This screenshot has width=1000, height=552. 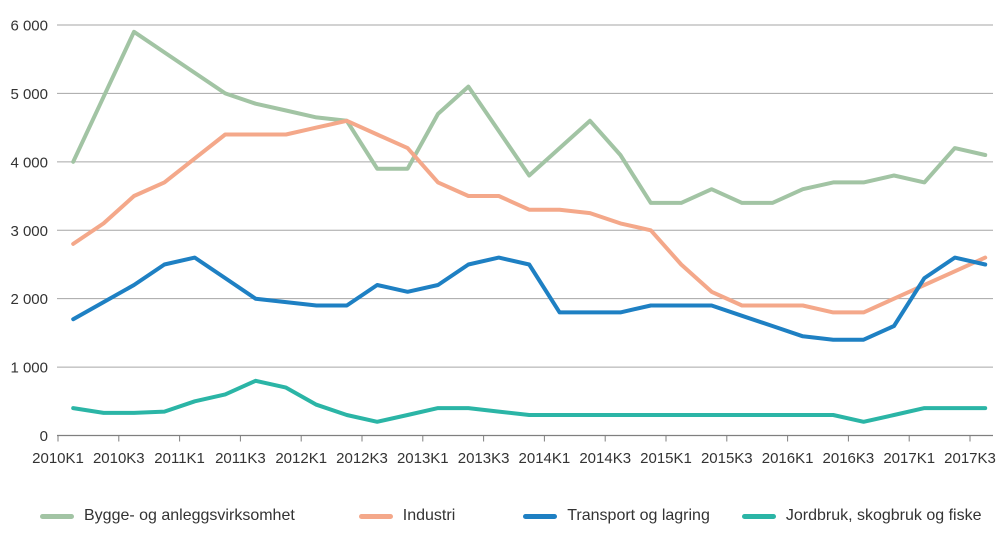 What do you see at coordinates (44, 436) in the screenshot?
I see `y-axis-label: 0` at bounding box center [44, 436].